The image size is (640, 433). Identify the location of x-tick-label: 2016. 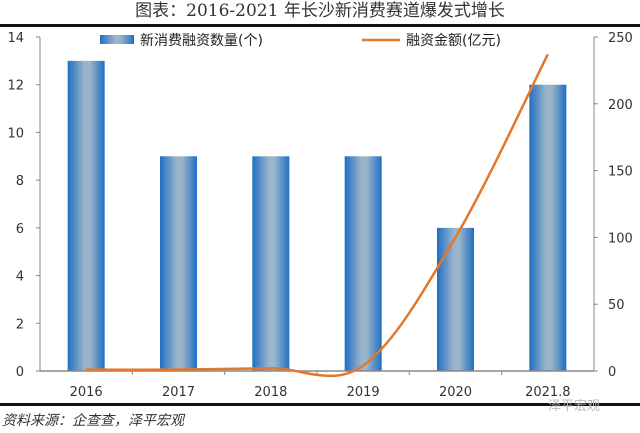
(86, 392).